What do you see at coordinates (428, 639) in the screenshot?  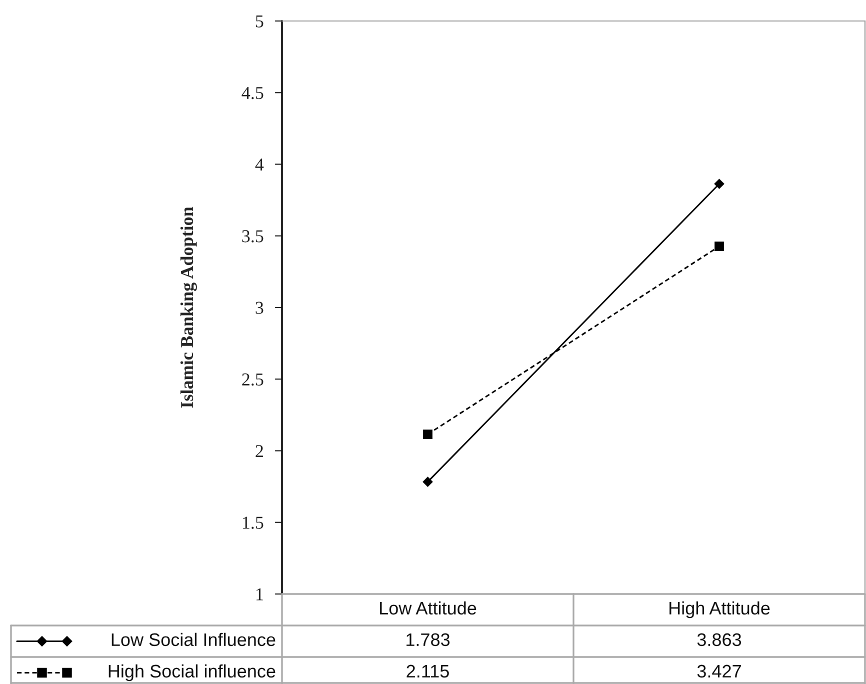 I see `data-label: 1.783` at bounding box center [428, 639].